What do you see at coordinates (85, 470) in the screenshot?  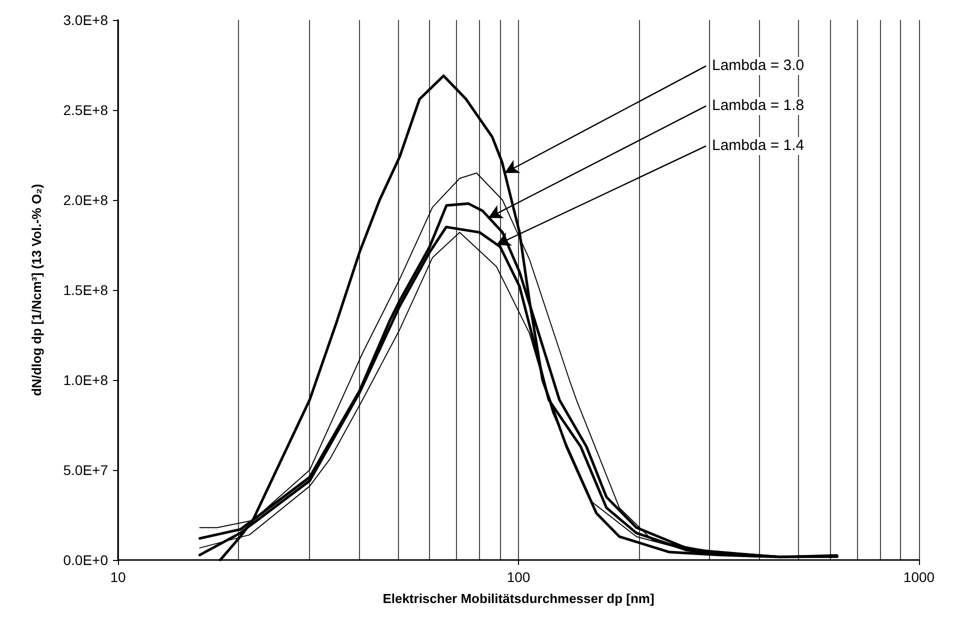 I see `y-tick-label: 5.0E+7` at bounding box center [85, 470].